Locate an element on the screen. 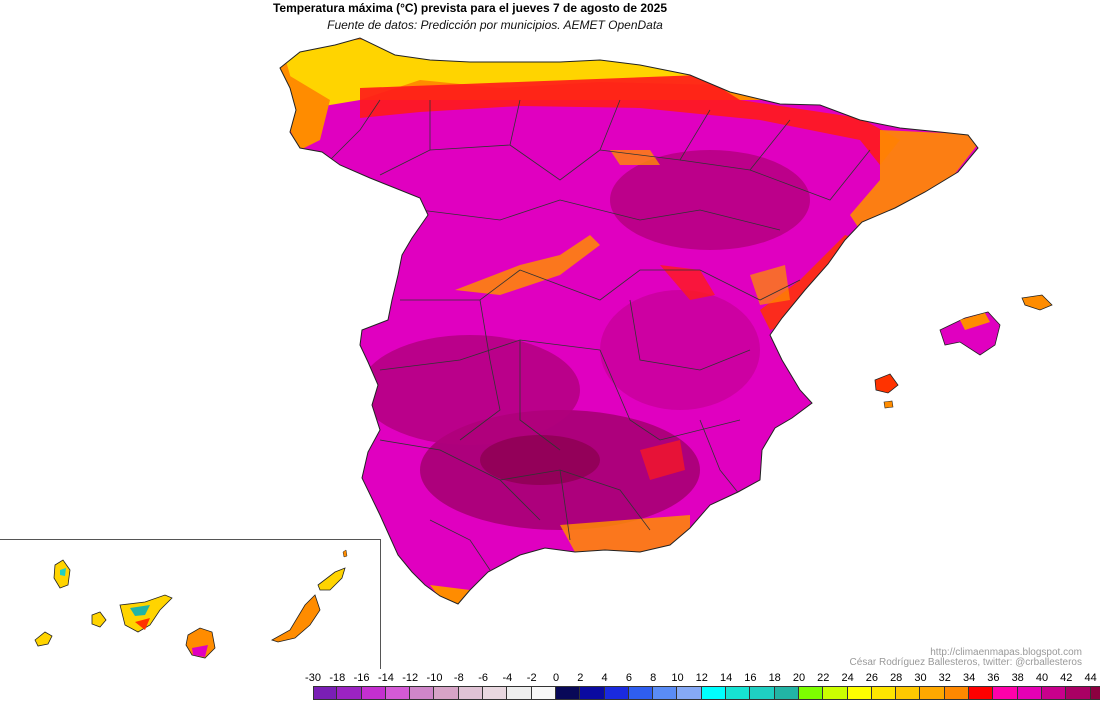  legend-bar is located at coordinates (706, 693).